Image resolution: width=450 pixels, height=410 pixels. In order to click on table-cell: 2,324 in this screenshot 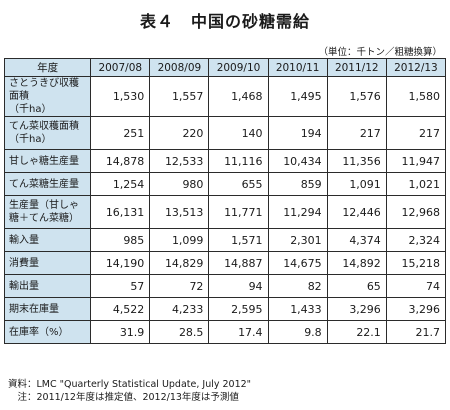, I will do `click(416, 240)`.